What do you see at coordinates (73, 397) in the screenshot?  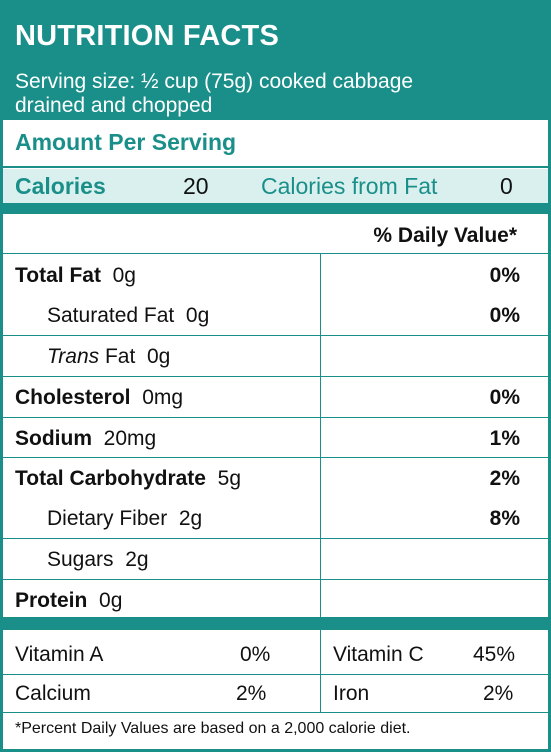 I see `nutrient-label: Cholesterol` at bounding box center [73, 397].